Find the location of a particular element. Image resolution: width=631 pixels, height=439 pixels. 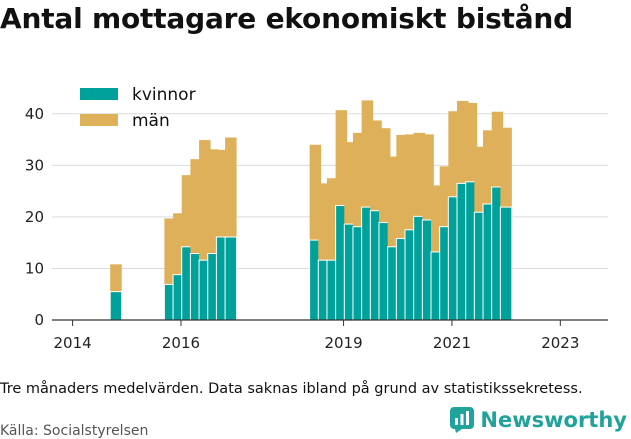

x-tick-label: 2016 is located at coordinates (181, 343).